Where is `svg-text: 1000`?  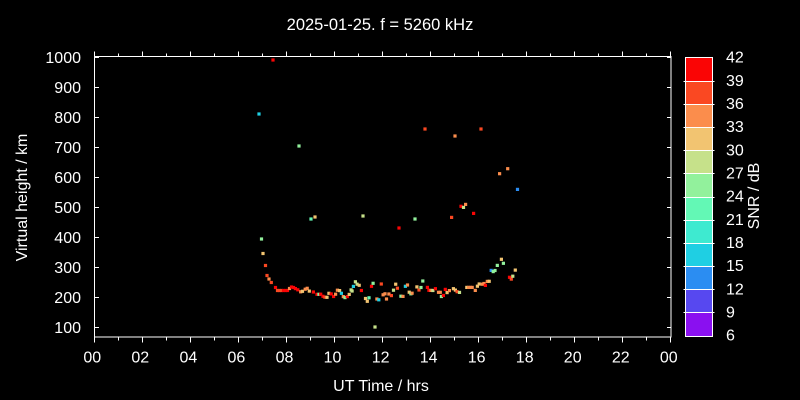
svg-text: 1000 is located at coordinates (63, 58).